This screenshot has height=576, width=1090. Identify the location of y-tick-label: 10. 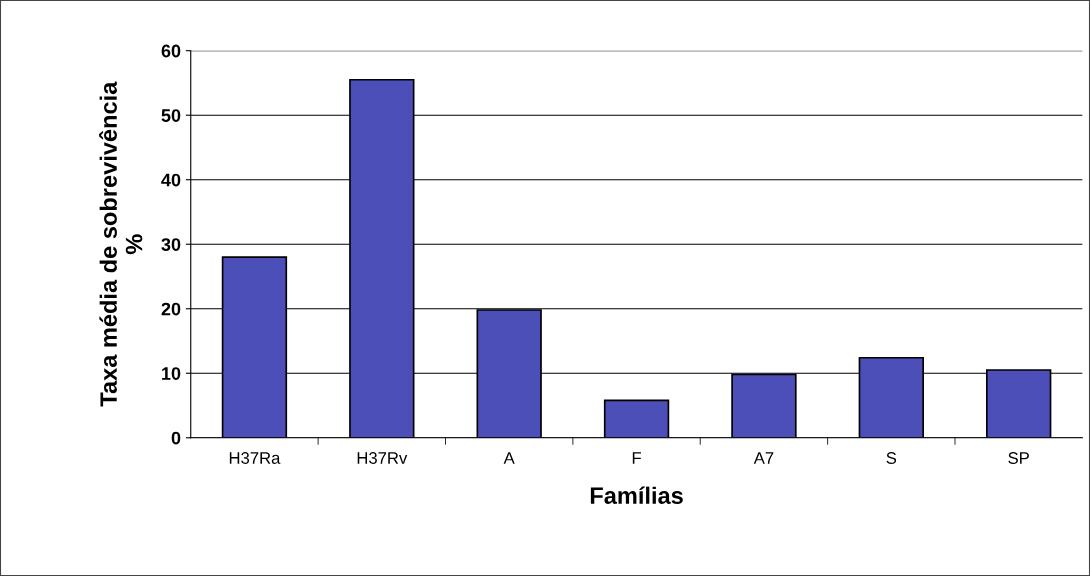
(171, 373).